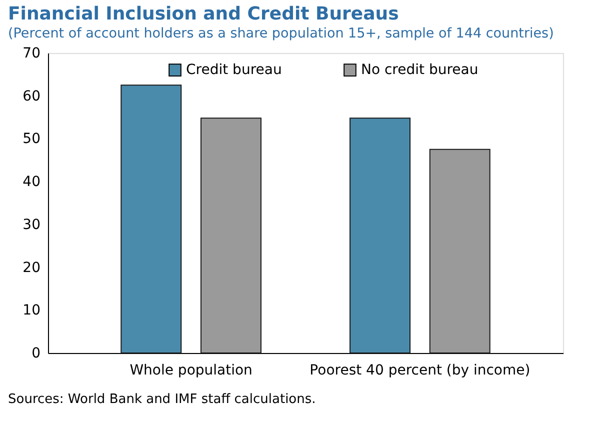  What do you see at coordinates (191, 370) in the screenshot?
I see `x-tick-label: Whole population` at bounding box center [191, 370].